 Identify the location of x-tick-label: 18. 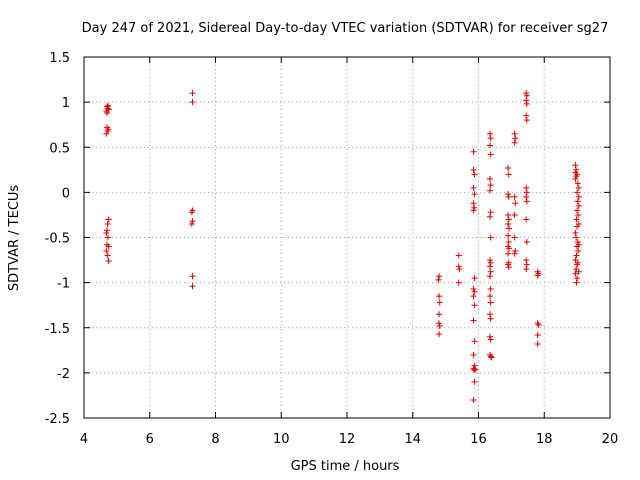
(544, 439).